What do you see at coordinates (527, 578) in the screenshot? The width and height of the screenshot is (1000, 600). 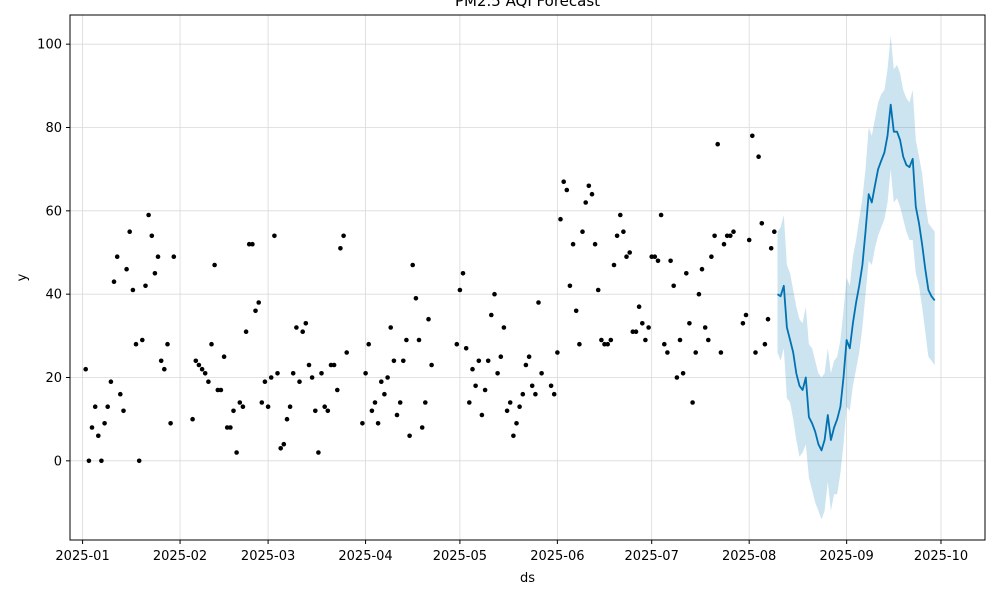 I see `x-axis-label: ds` at bounding box center [527, 578].